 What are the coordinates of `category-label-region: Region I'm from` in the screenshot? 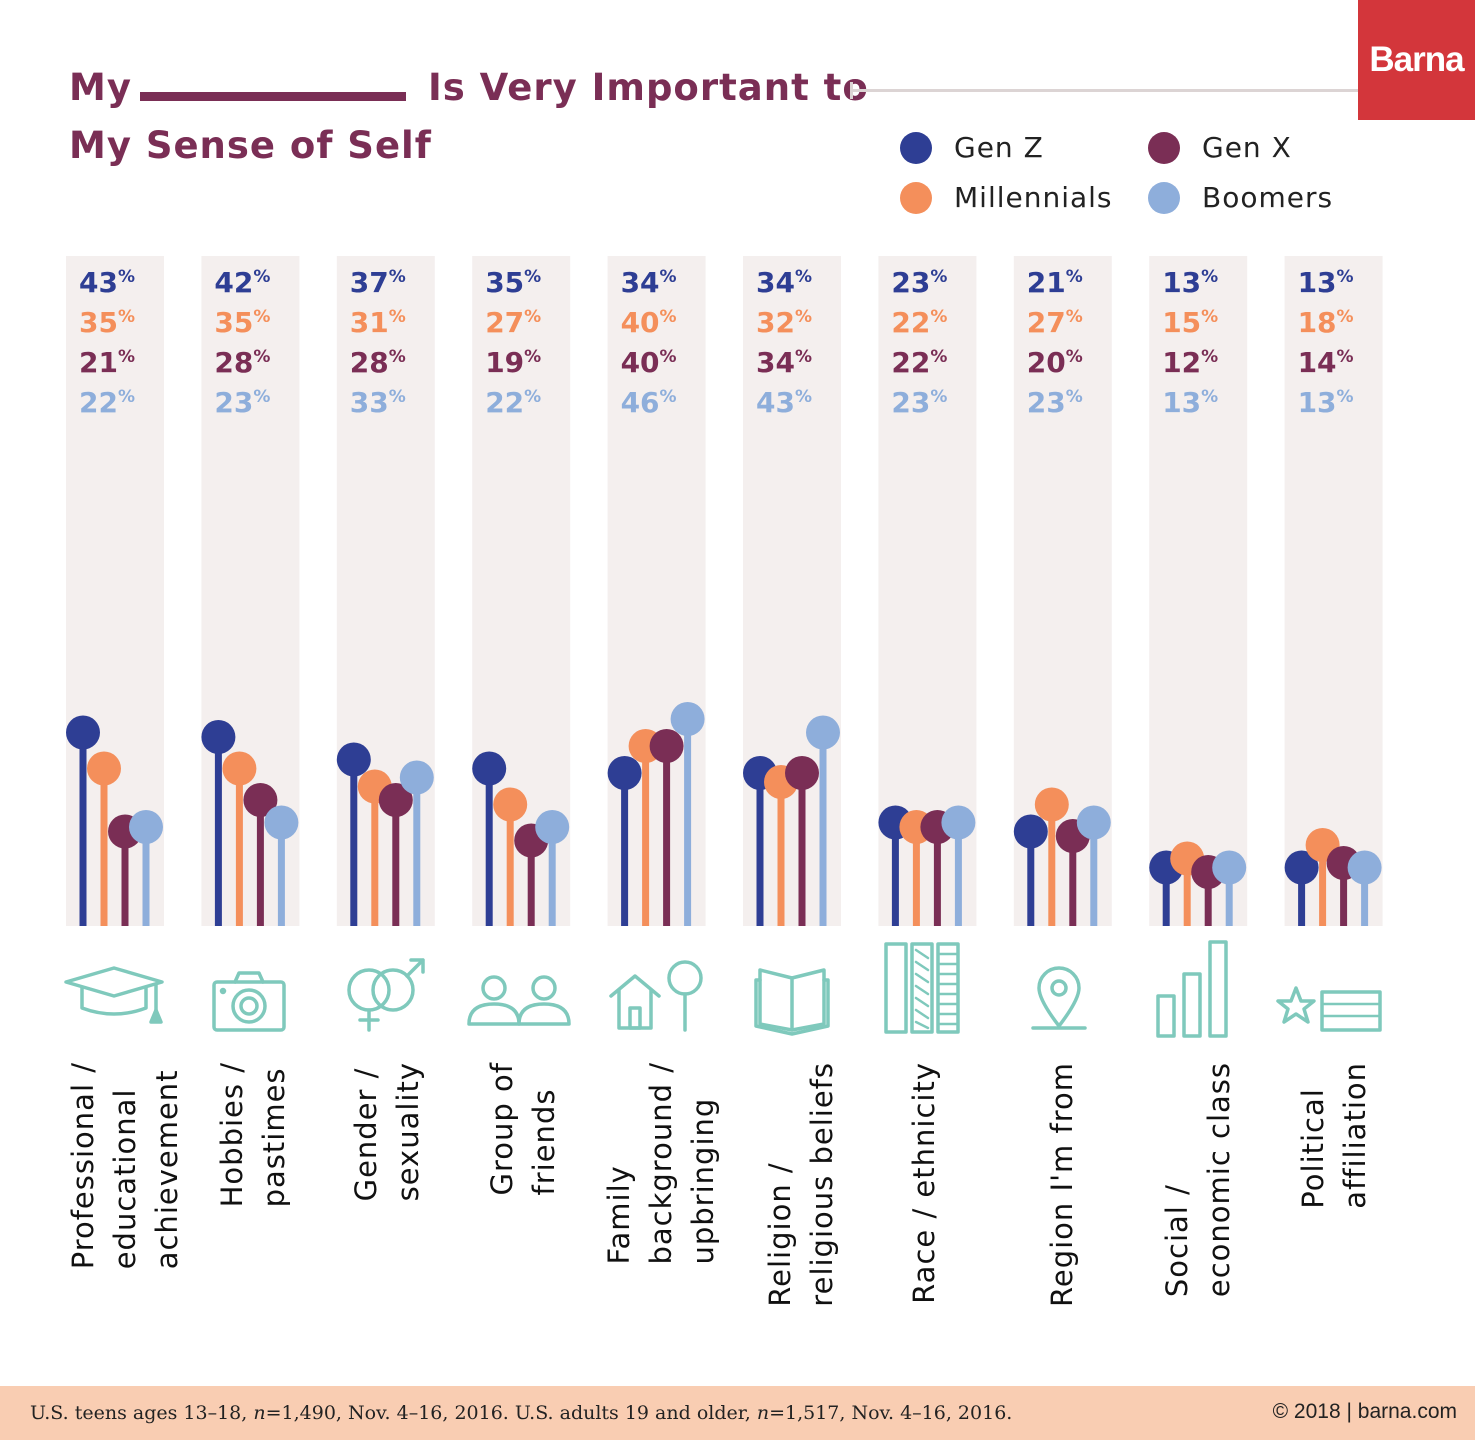 It's located at (1062, 1184).